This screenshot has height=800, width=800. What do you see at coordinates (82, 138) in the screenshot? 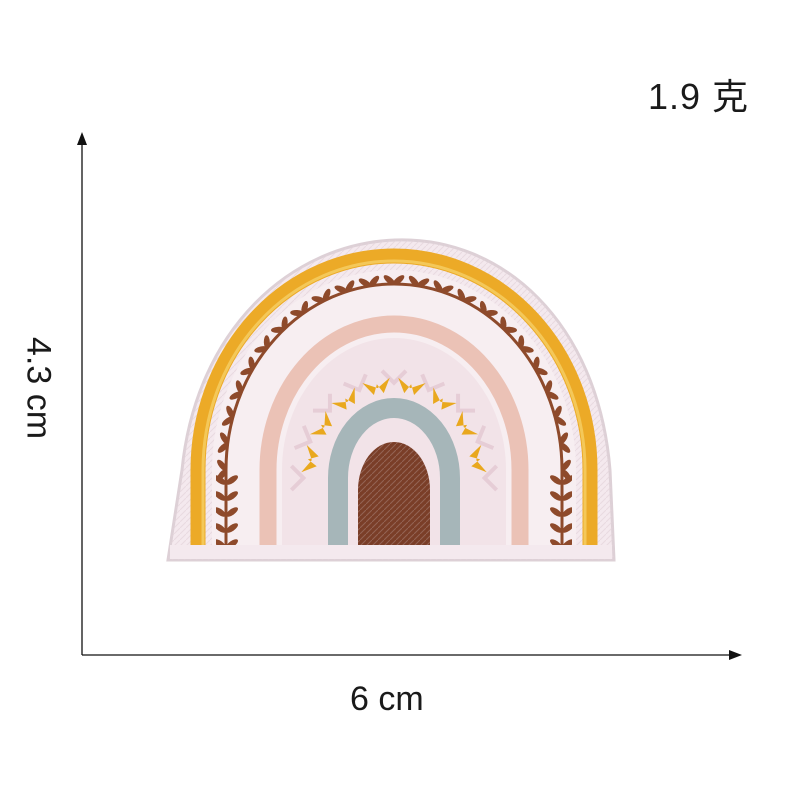
I see `vertical-axis-arrow` at bounding box center [82, 138].